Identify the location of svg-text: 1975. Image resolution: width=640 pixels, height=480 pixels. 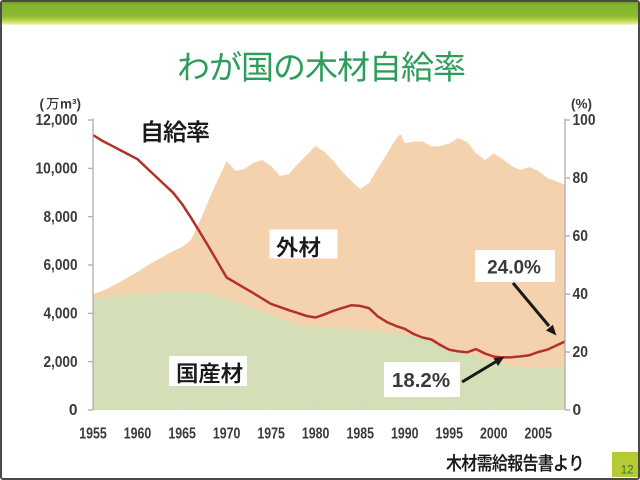
(271, 434).